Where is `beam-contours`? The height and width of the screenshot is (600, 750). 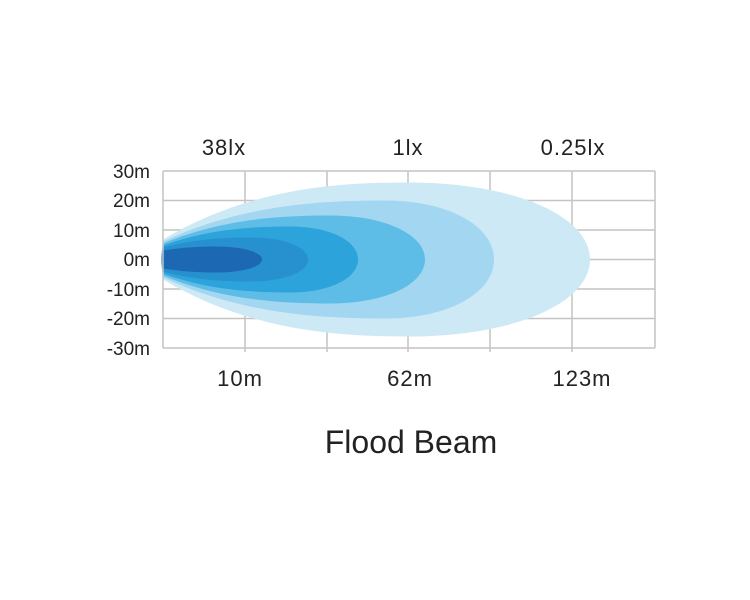 beam-contours is located at coordinates (375, 259).